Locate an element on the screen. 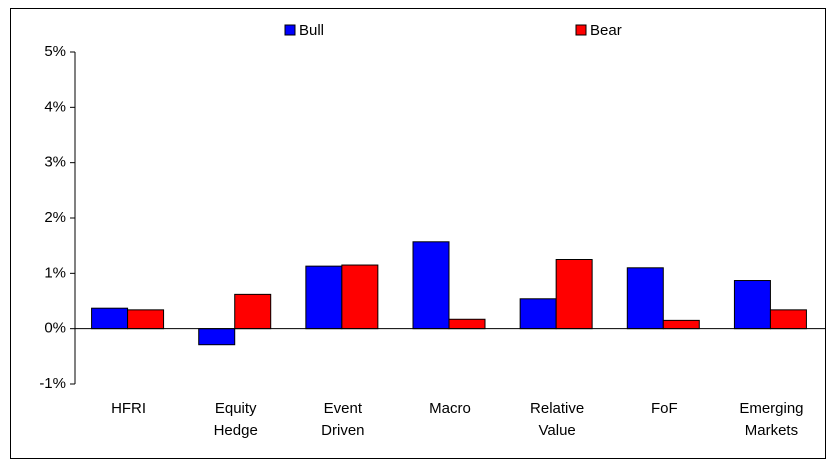  x-tick-label: Relative Value is located at coordinates (557, 419).